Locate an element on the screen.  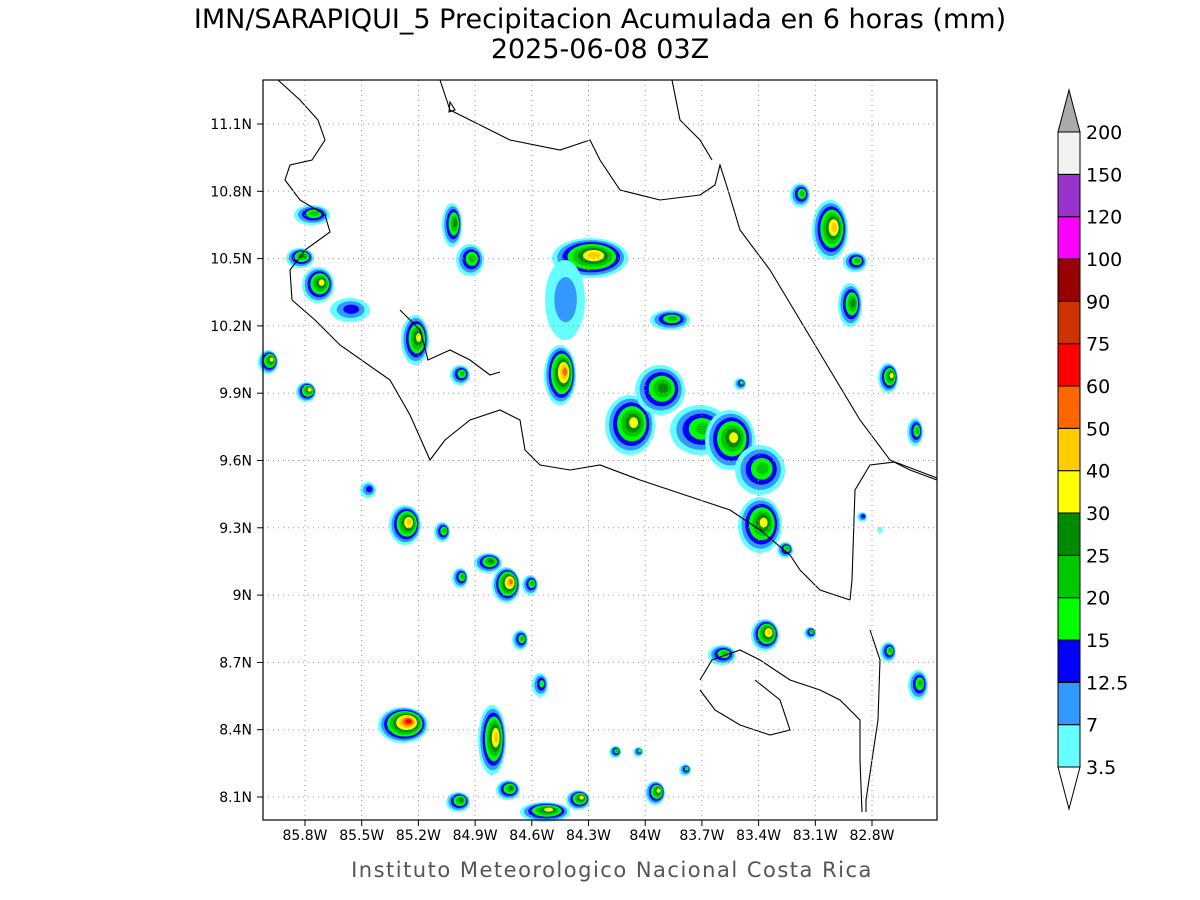
lat-tick-label: 10.8N is located at coordinates (231, 192).